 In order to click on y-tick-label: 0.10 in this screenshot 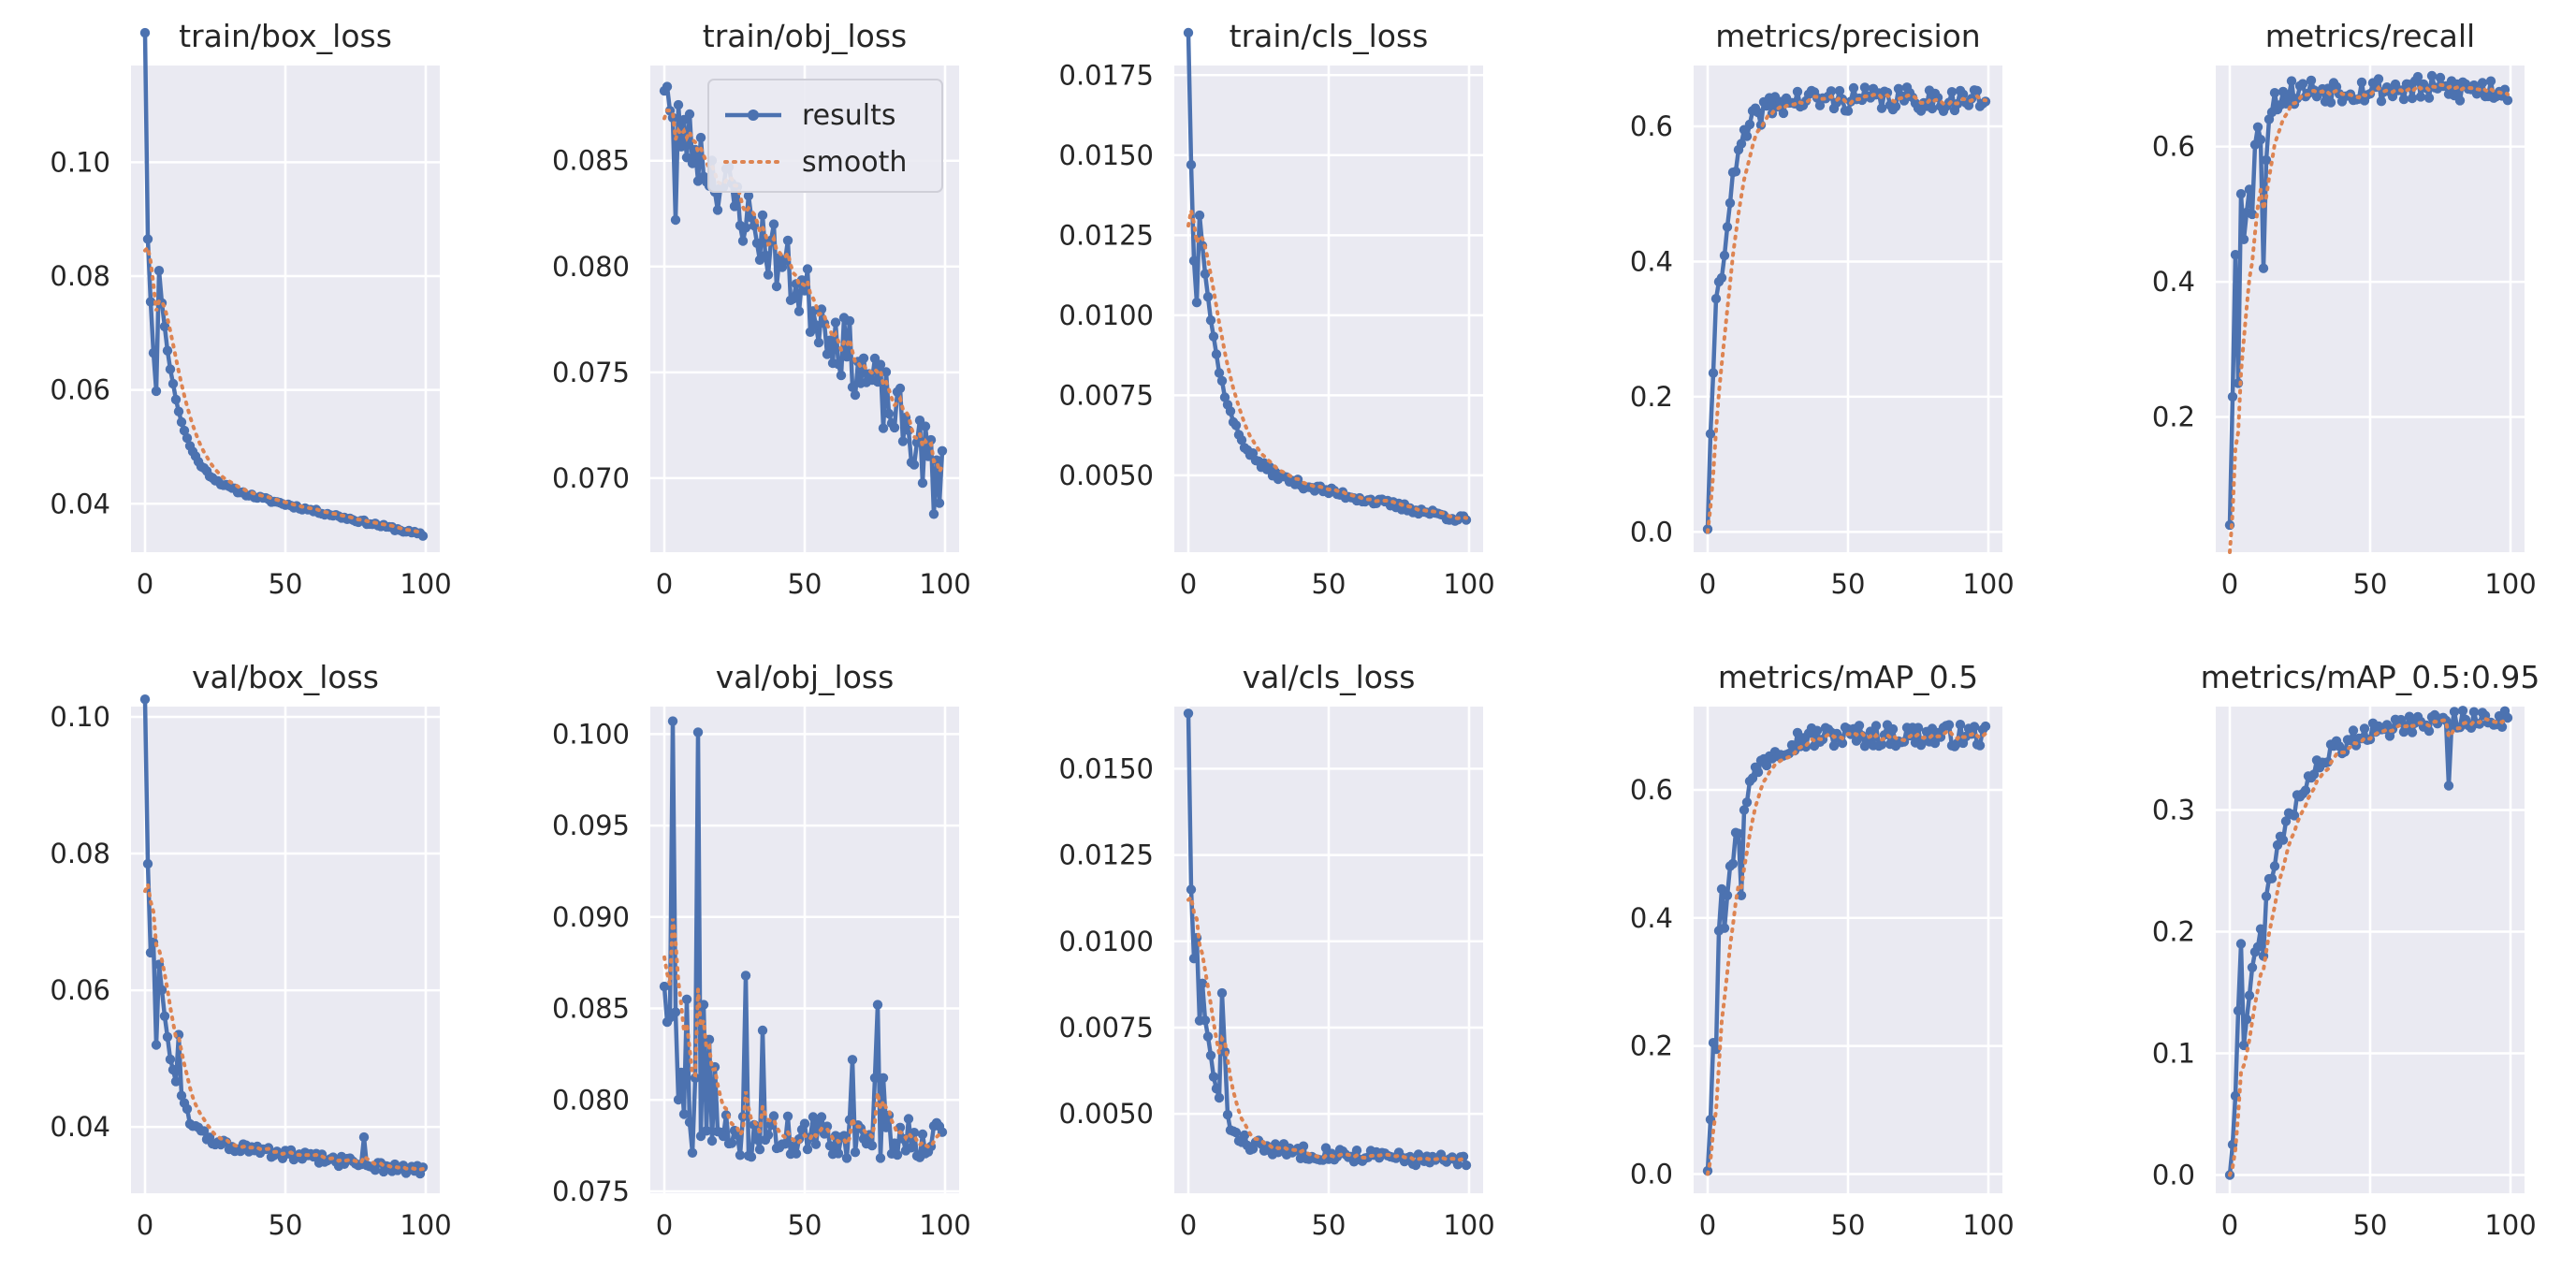, I will do `click(80, 162)`.